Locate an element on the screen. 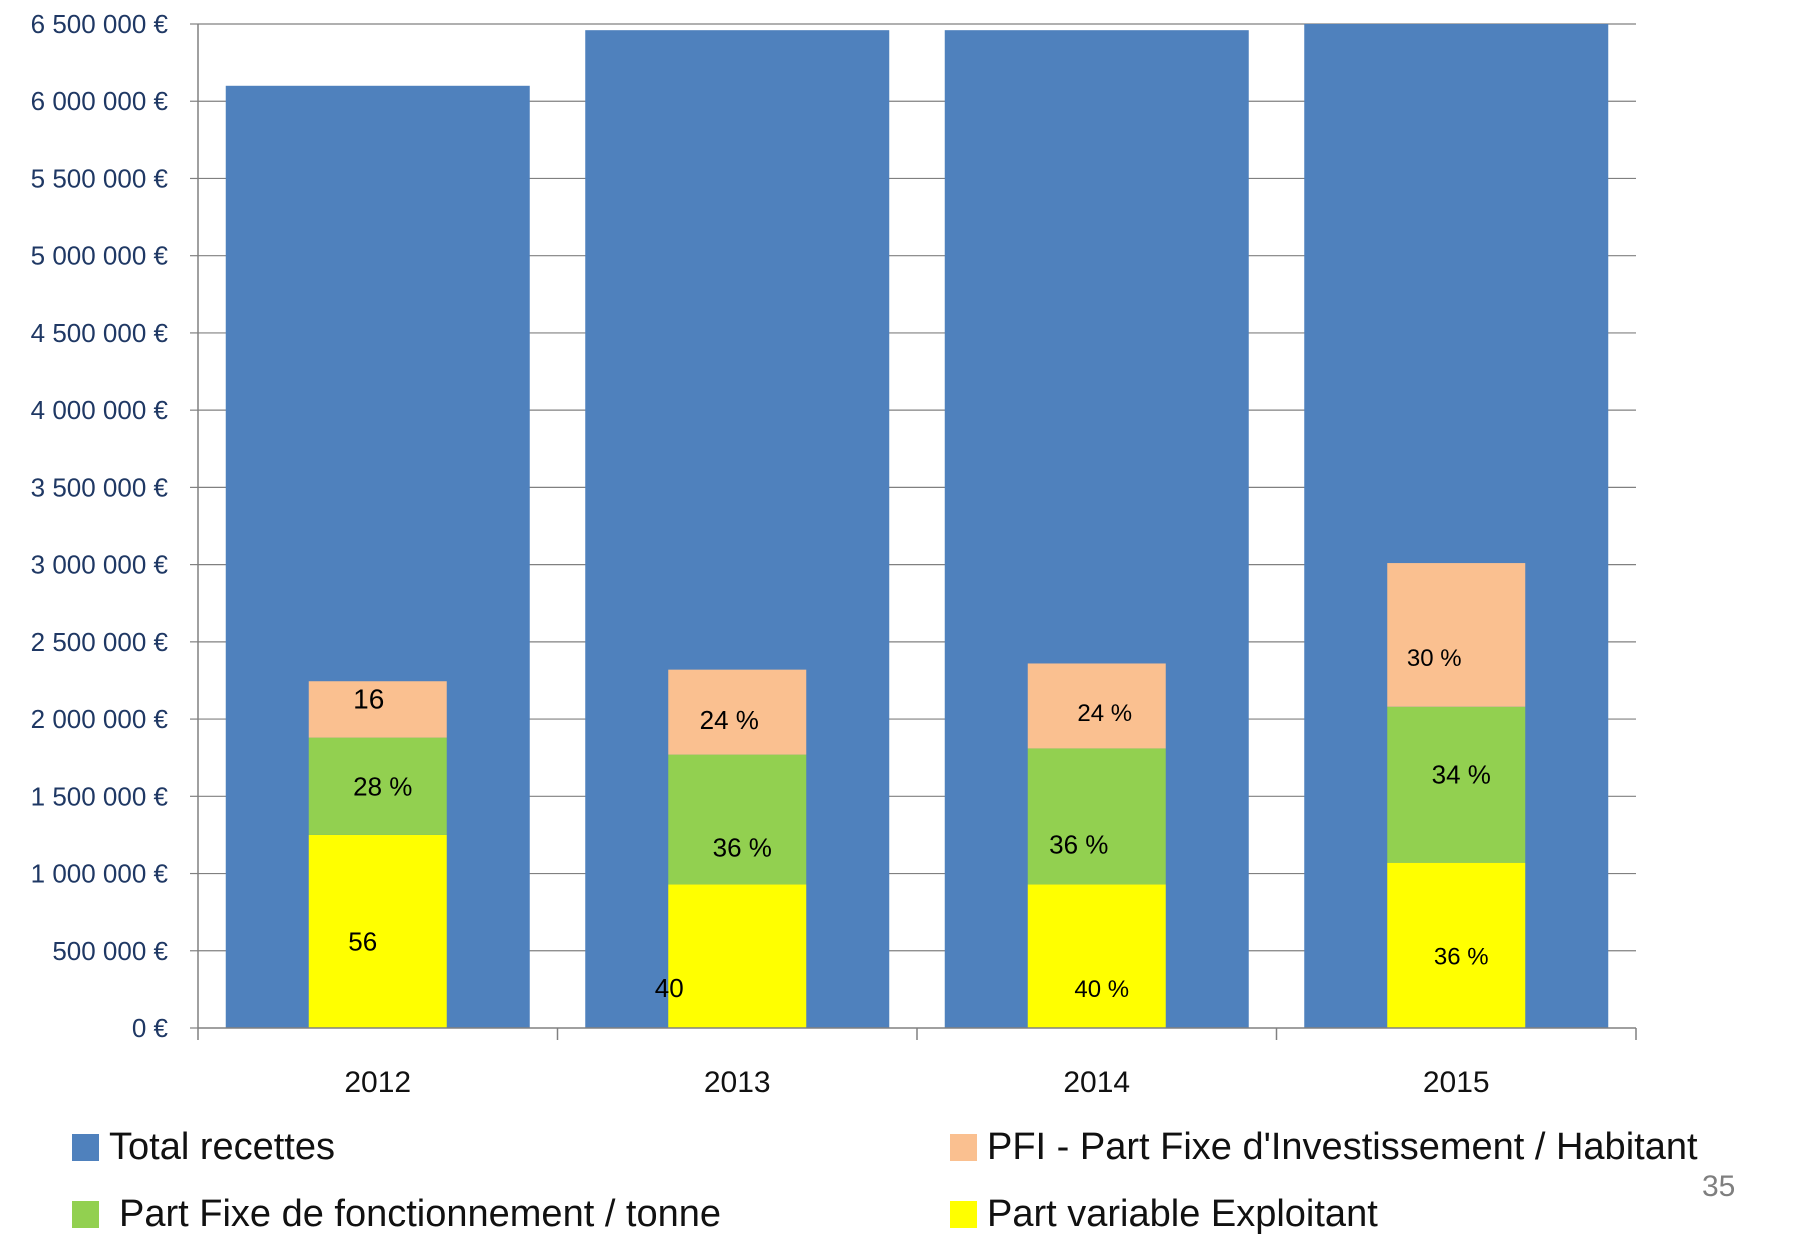  y-tick-label: 1 500 000 € is located at coordinates (100, 796).